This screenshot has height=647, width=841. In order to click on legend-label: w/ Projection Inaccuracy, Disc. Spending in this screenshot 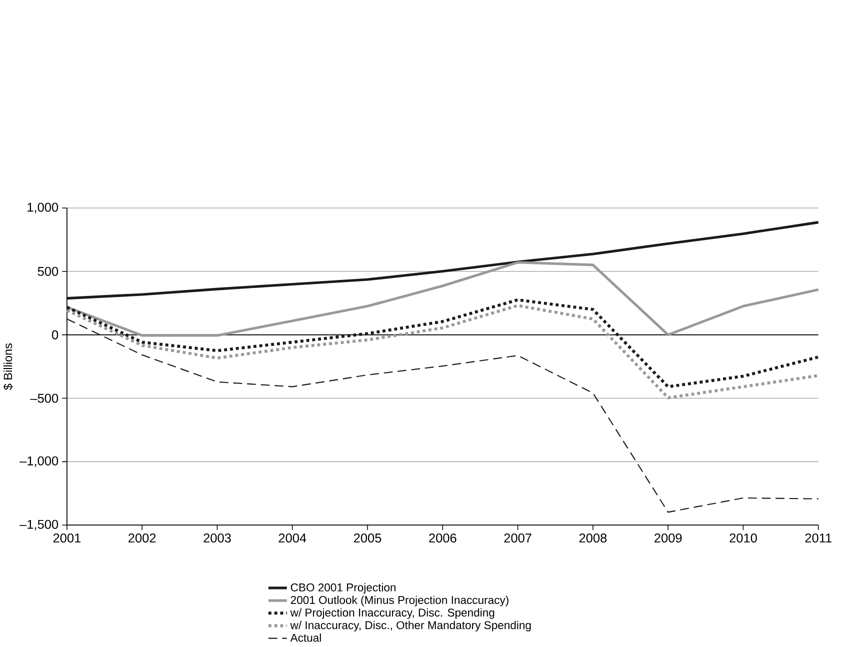, I will do `click(392, 613)`.